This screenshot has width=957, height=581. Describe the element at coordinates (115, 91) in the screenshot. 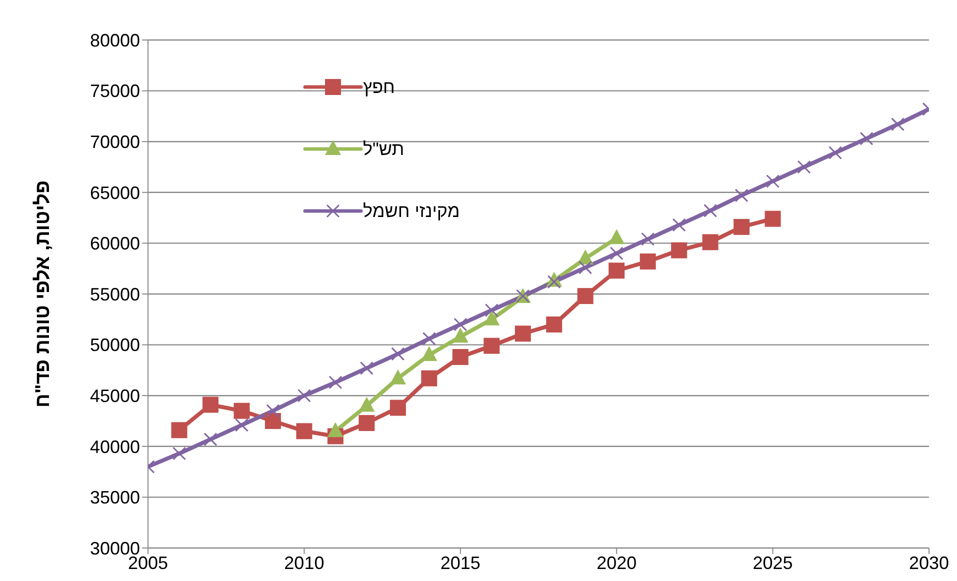

I see `y-tick-label: 75000` at that location.